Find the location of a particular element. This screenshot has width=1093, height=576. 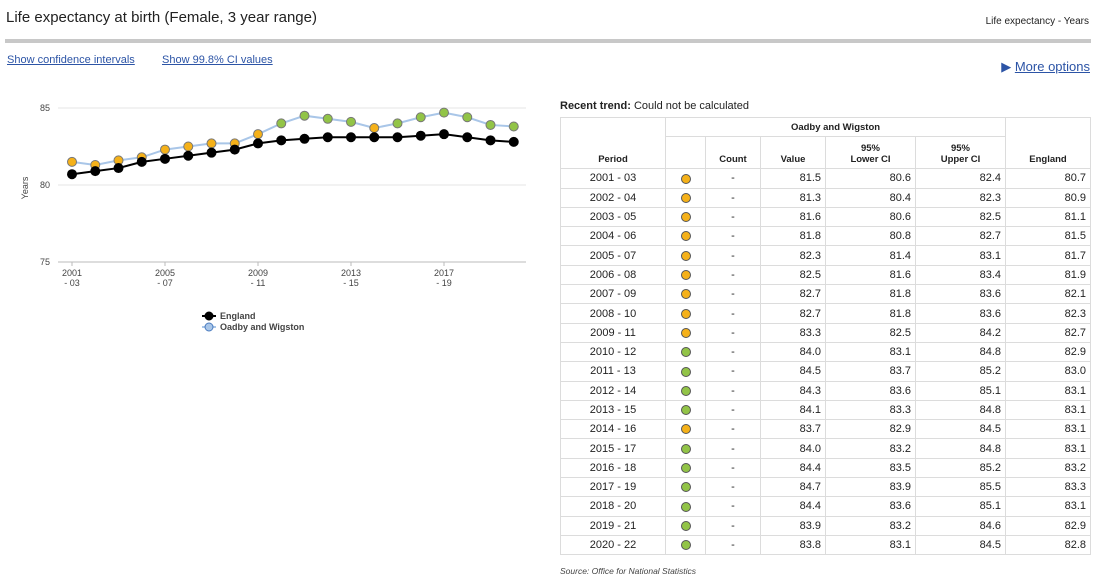

recent-trend: Recent trend: Could not be calculated is located at coordinates (654, 106).